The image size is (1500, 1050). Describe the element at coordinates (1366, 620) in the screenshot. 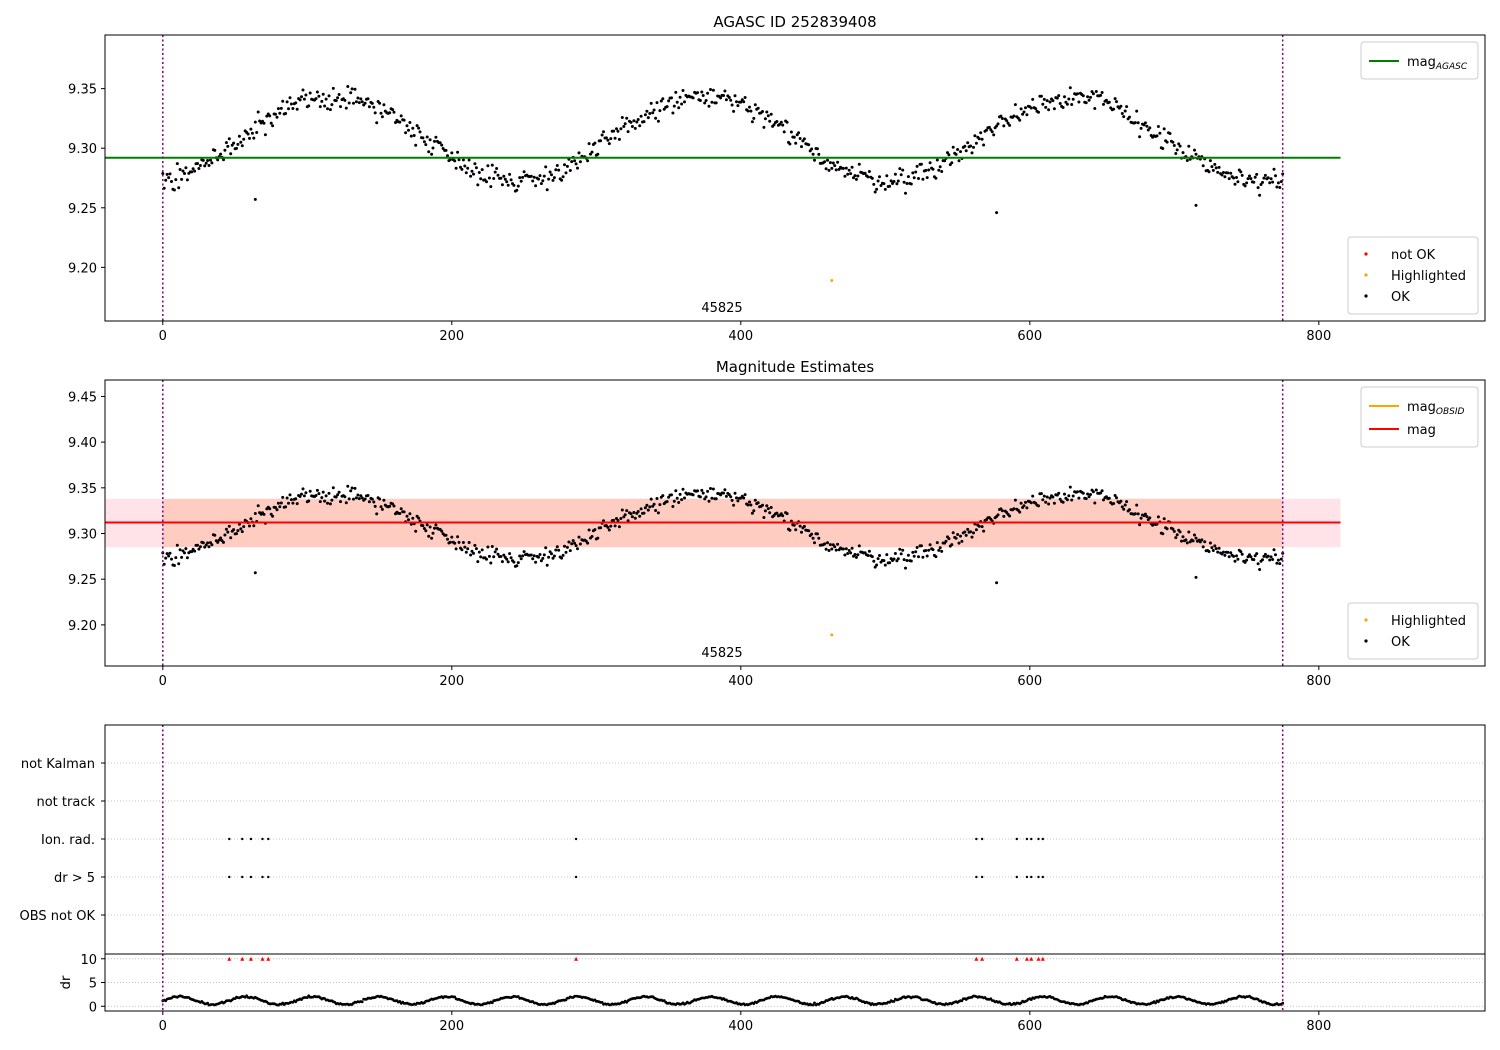

I see `legend-marker` at that location.